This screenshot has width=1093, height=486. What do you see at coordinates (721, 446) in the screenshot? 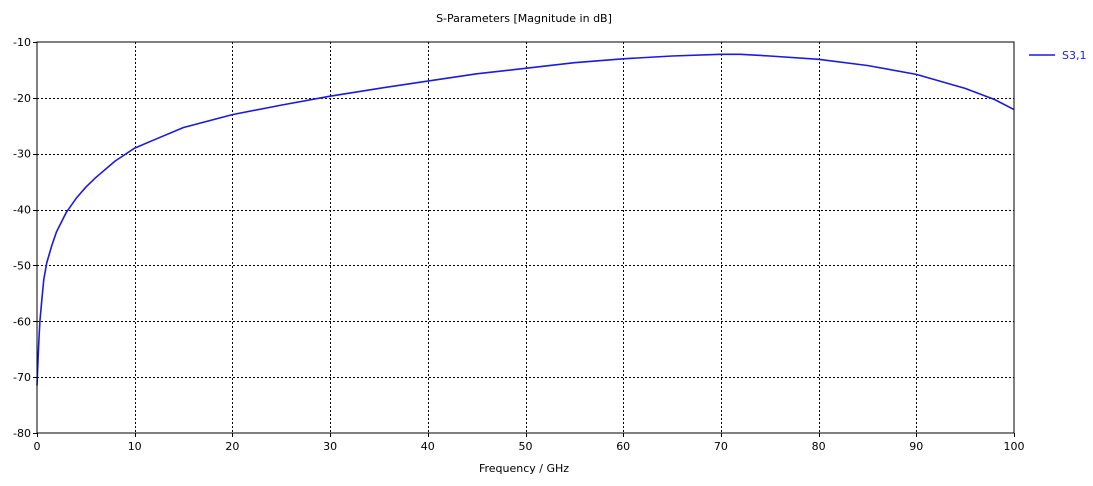
I see `x-tick-label: 70` at bounding box center [721, 446].